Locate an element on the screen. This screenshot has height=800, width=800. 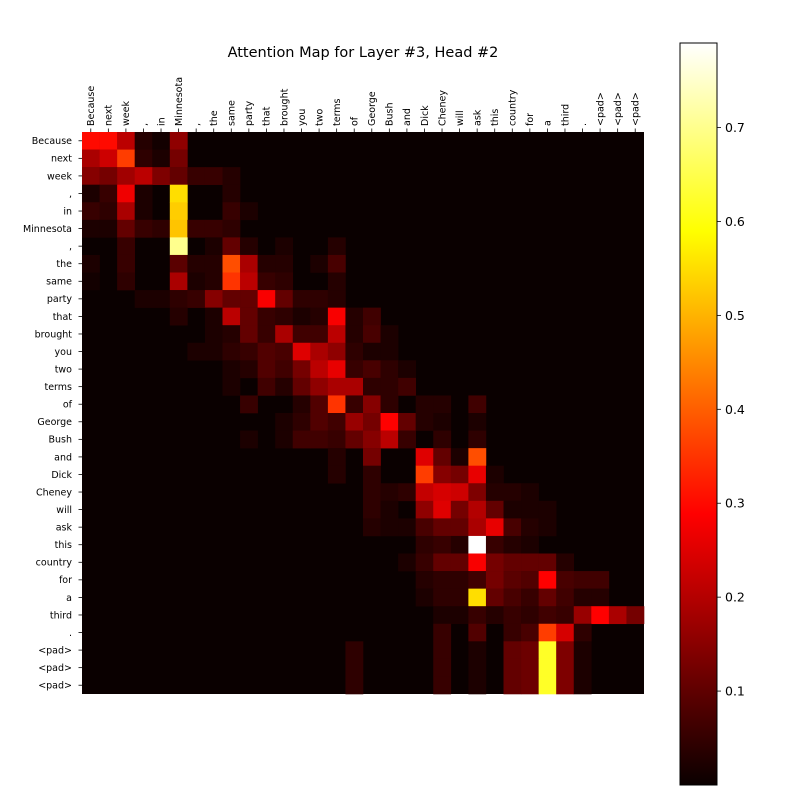
x-tick-label: next is located at coordinates (109, 115).